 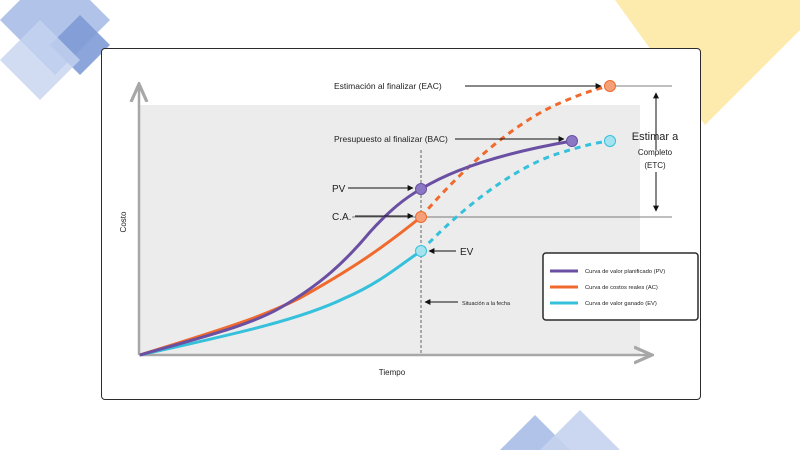 I want to click on status-date-label: Situación a la fecha, so click(x=486, y=304).